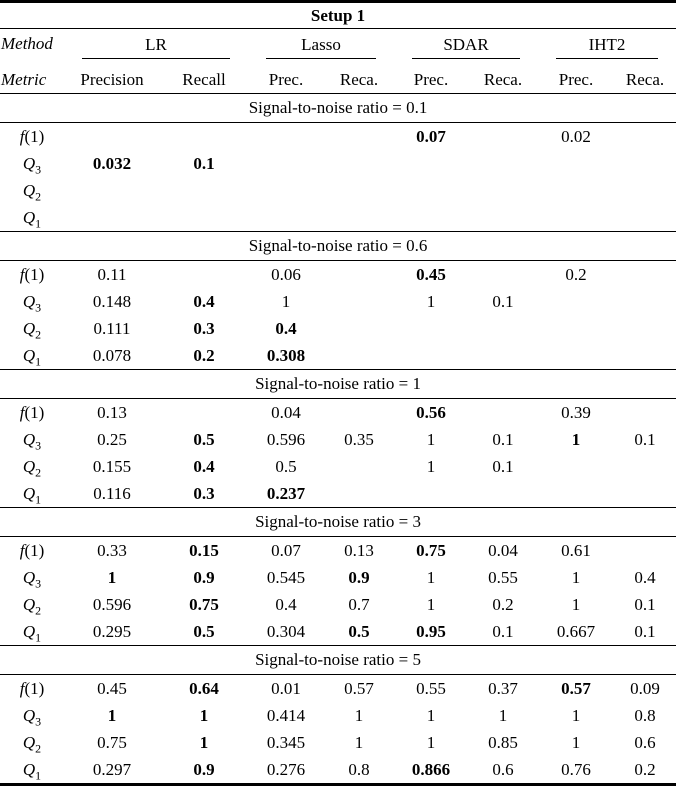 The image size is (676, 795). I want to click on table-title-row: Setup 1, so click(338, 15).